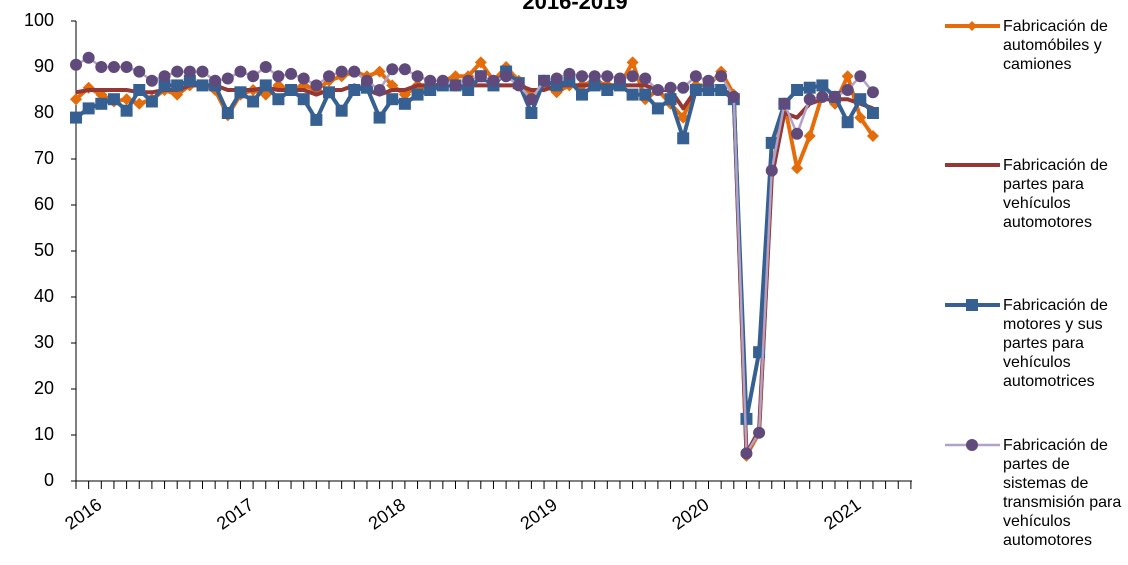 This screenshot has width=1128, height=565. I want to click on y-tick-label: 10, so click(44, 434).